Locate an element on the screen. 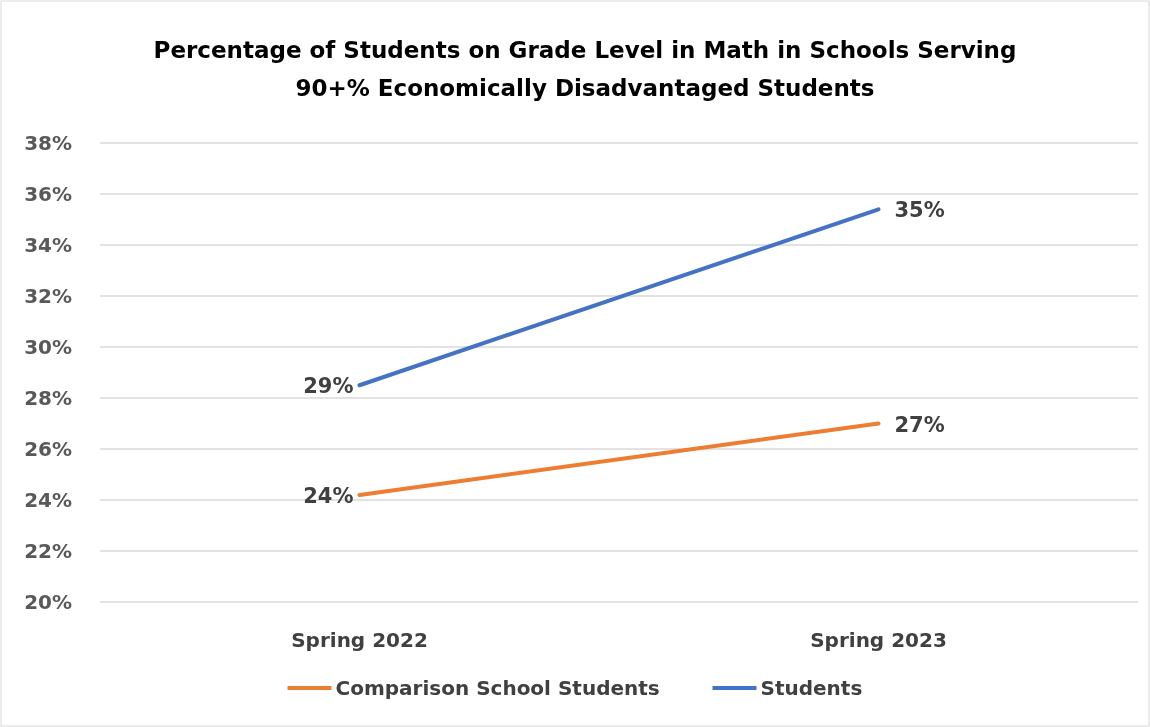  y-tick-label: 38% is located at coordinates (48, 143).